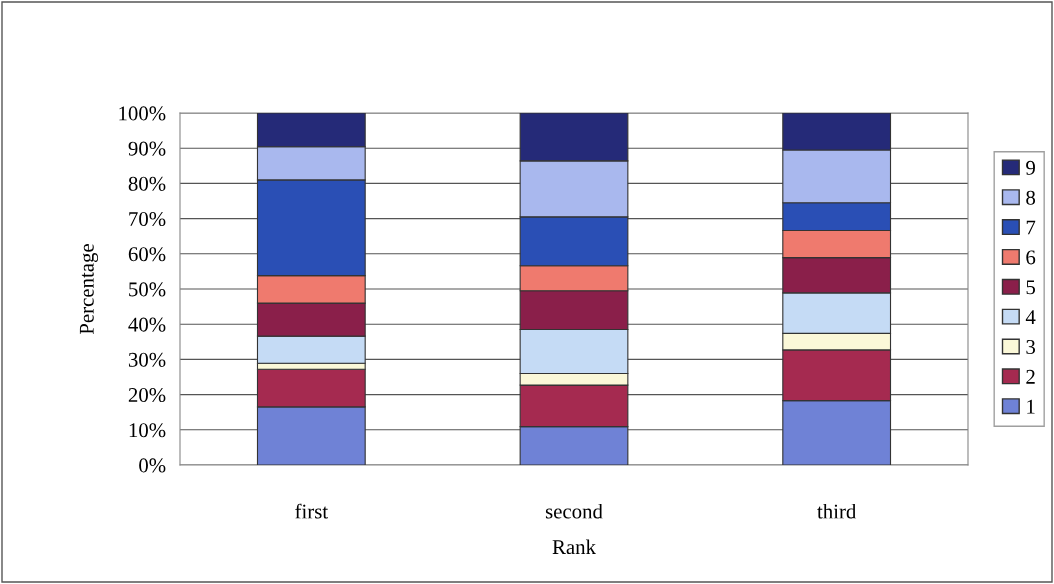 The height and width of the screenshot is (584, 1054). What do you see at coordinates (1031, 346) in the screenshot?
I see `legend-label: 3` at bounding box center [1031, 346].